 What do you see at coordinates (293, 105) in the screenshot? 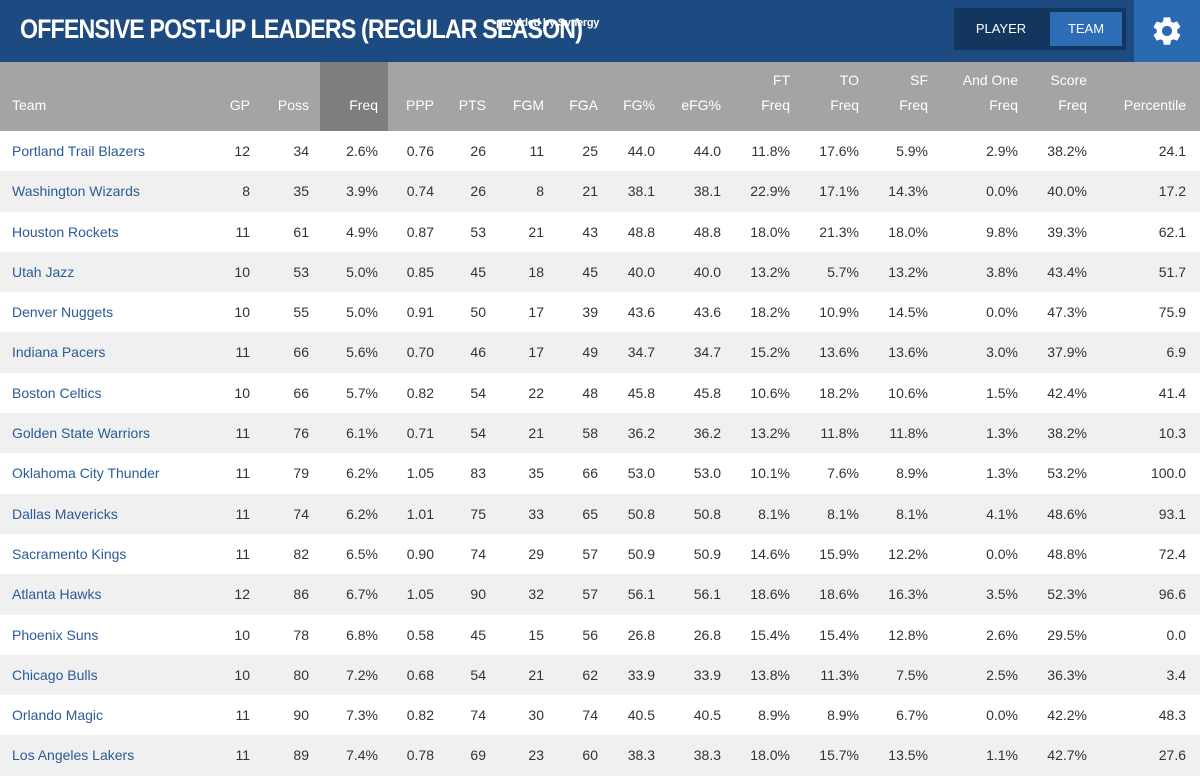
I see `column-header-line: Poss` at bounding box center [293, 105].